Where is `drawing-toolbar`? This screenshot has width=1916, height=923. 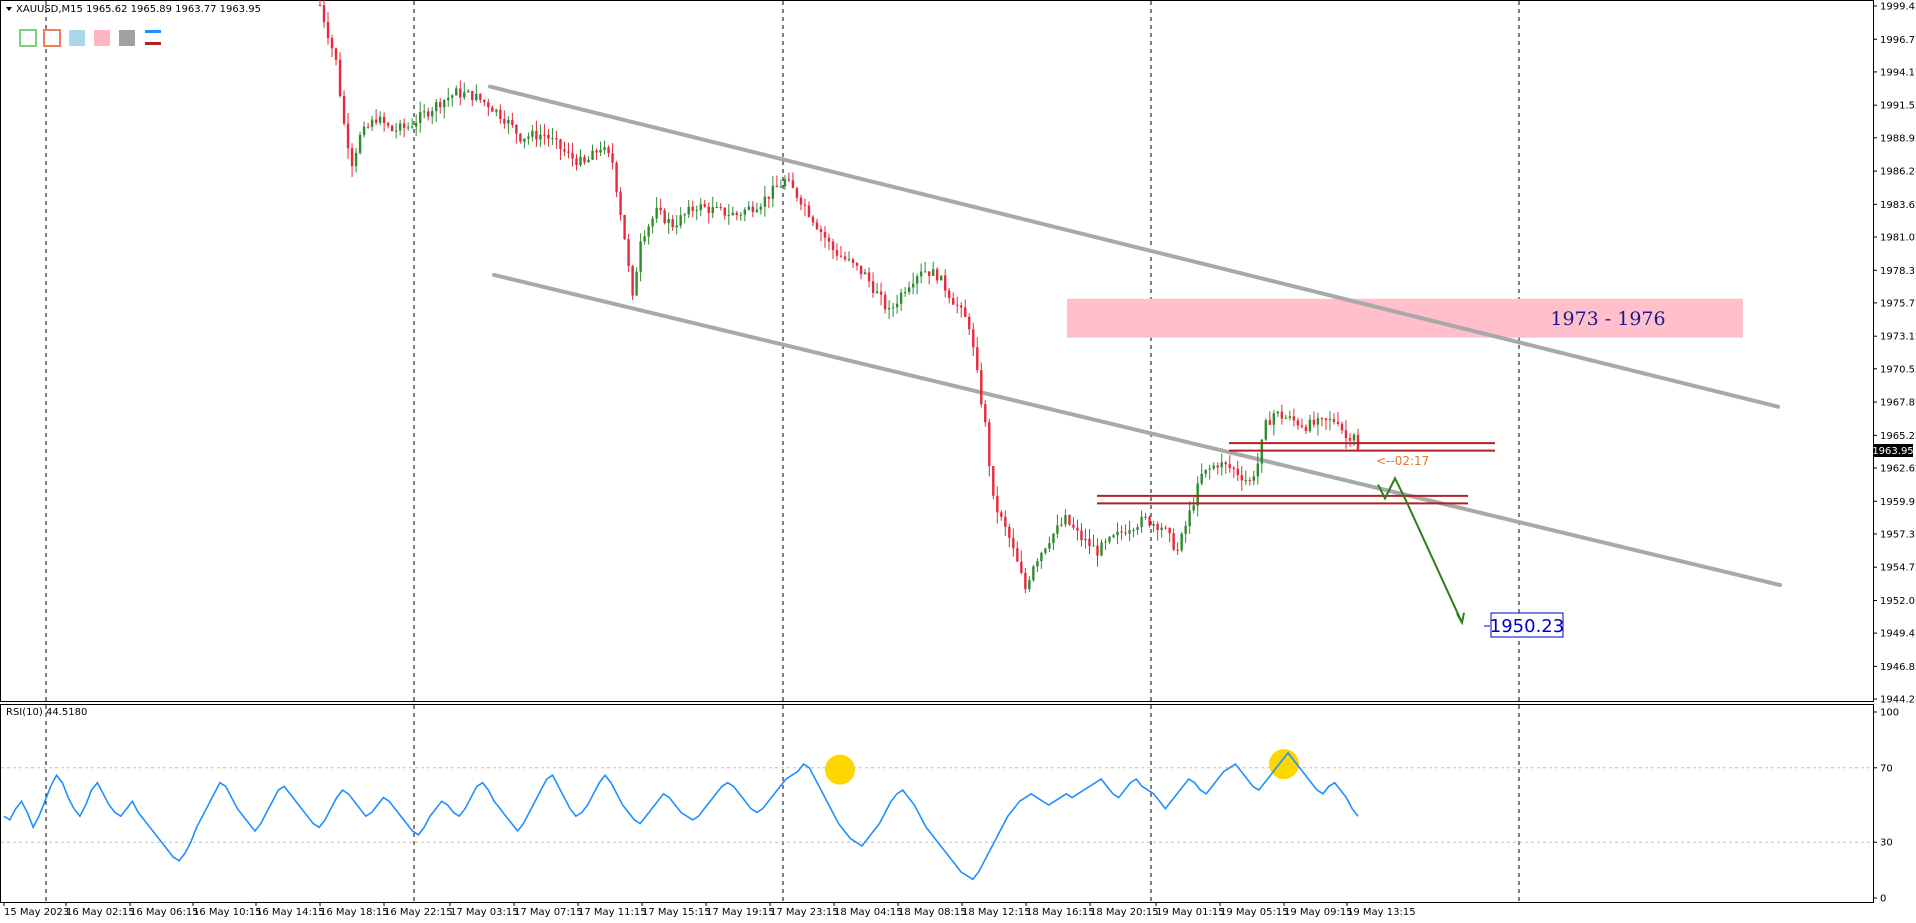
drawing-toolbar is located at coordinates (90, 38).